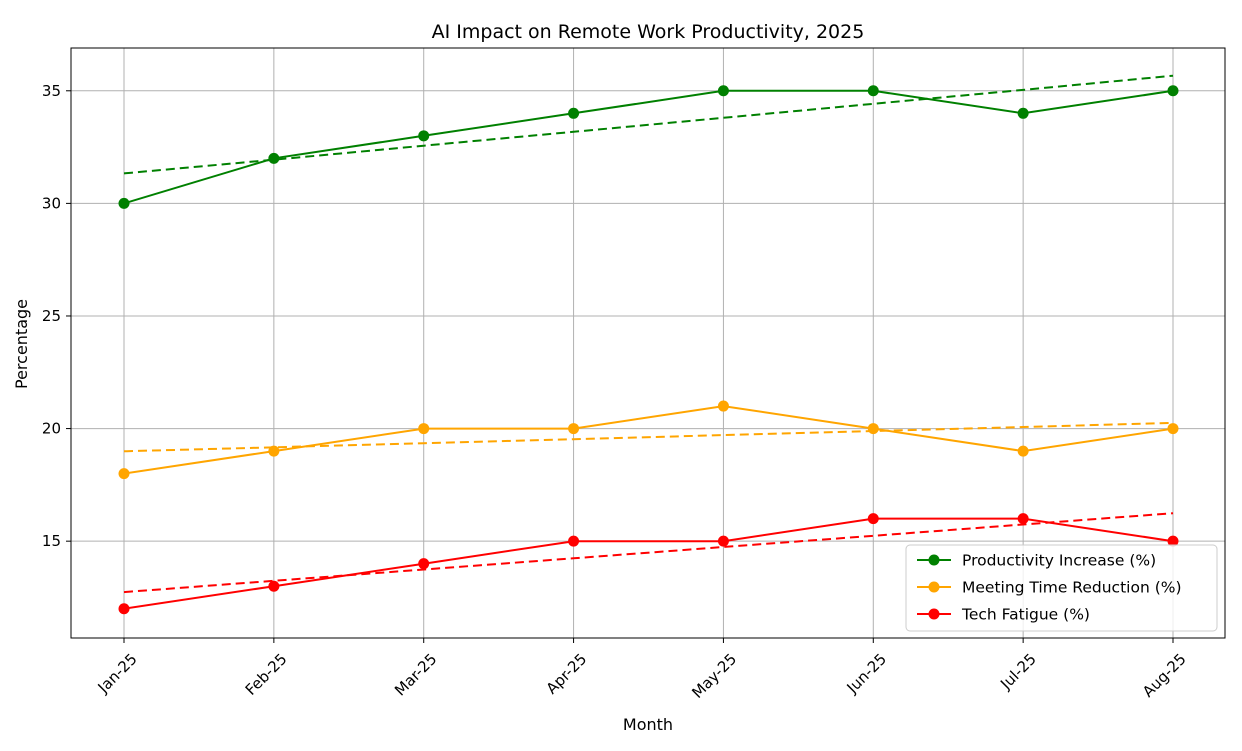  Describe the element at coordinates (1025, 615) in the screenshot. I see `legend-label: Tech Fatigue (%)` at that location.